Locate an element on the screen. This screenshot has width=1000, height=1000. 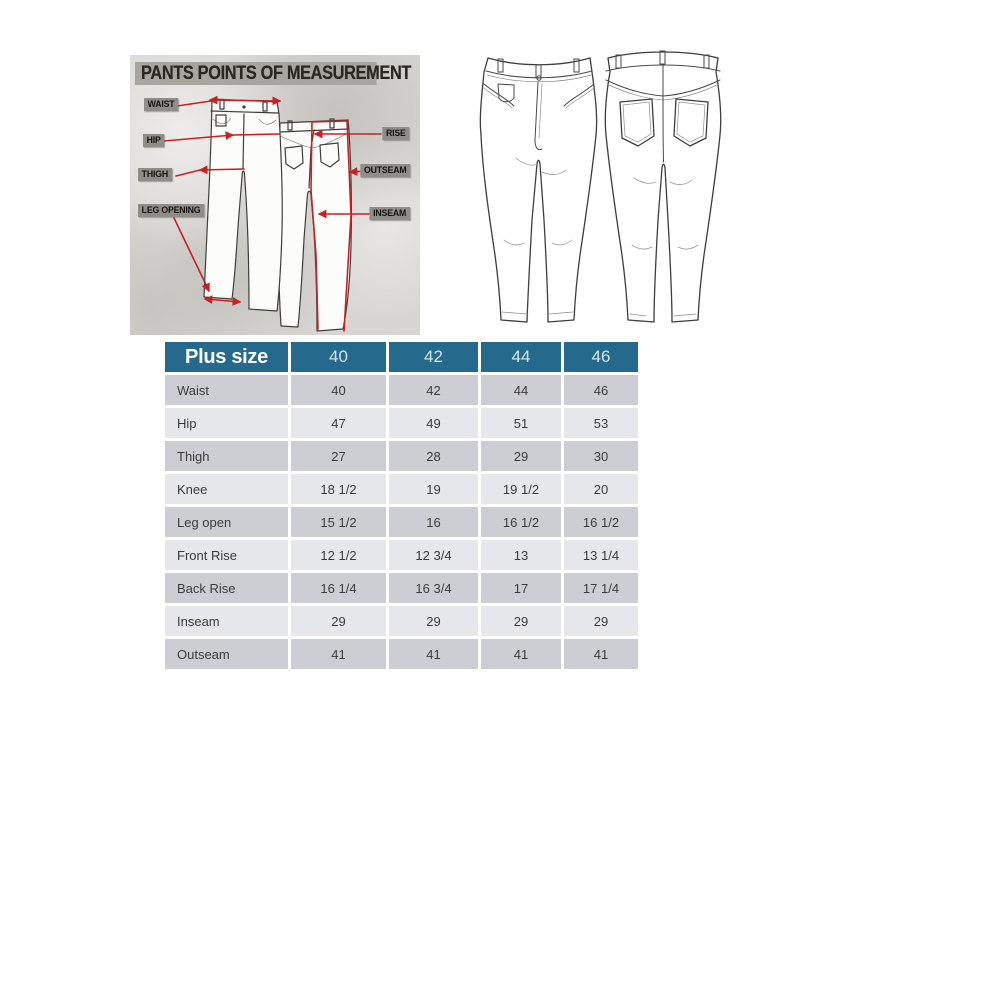
thigh-label: THIGH is located at coordinates (155, 174).